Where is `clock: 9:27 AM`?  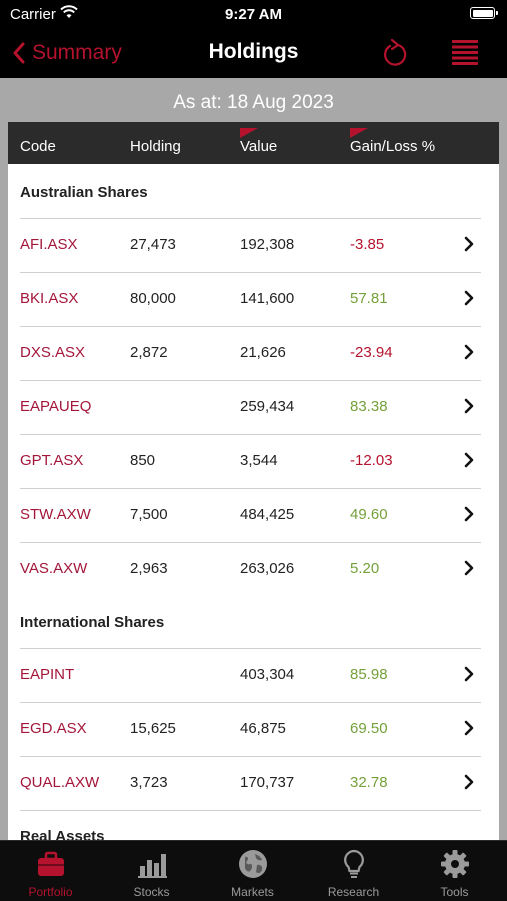
clock: 9:27 AM is located at coordinates (253, 14).